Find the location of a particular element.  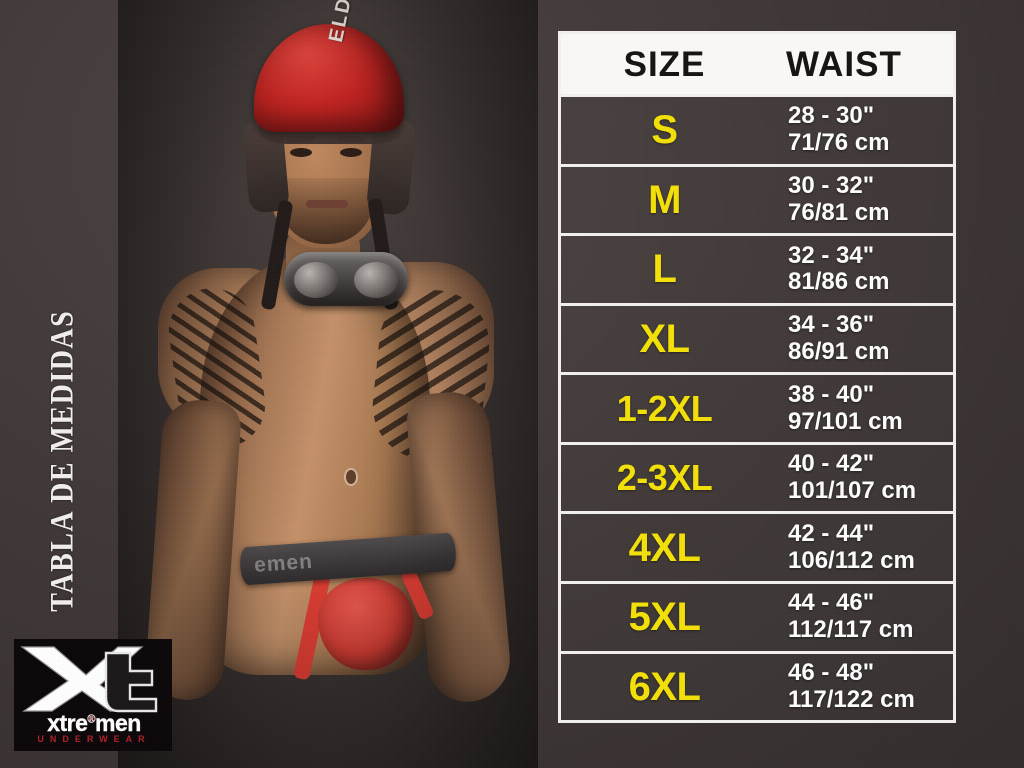

cell-size: 2-3XL is located at coordinates (664, 478).